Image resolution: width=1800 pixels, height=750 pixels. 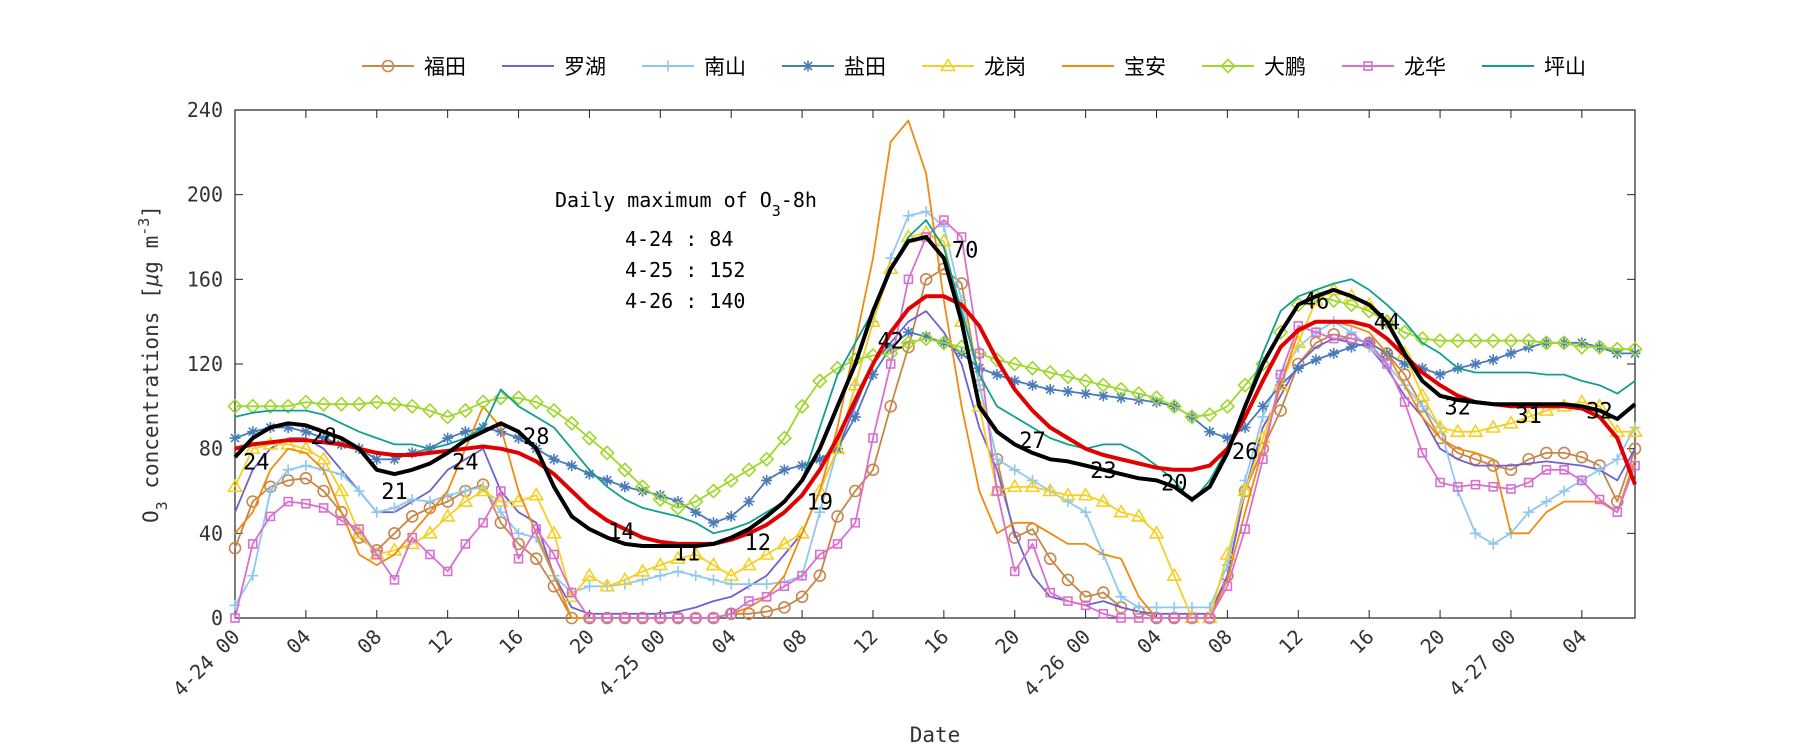 I want to click on data-label: 31, so click(x=1528, y=416).